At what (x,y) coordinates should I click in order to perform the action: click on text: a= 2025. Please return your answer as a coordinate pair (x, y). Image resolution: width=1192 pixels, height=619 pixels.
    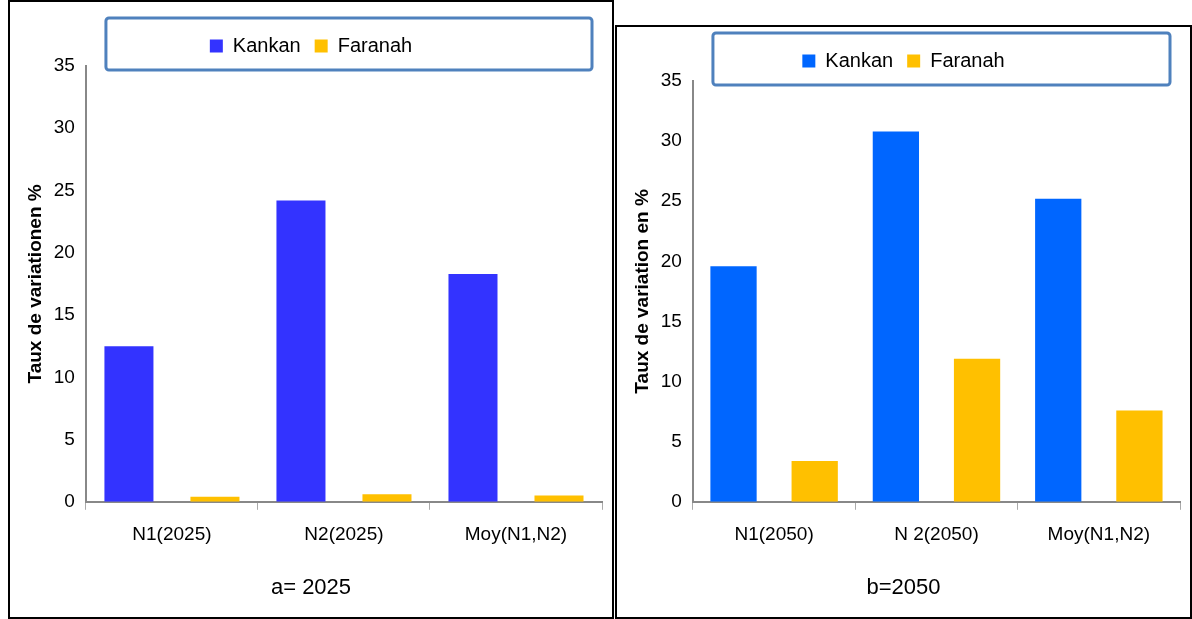
    Looking at the image, I should click on (311, 586).